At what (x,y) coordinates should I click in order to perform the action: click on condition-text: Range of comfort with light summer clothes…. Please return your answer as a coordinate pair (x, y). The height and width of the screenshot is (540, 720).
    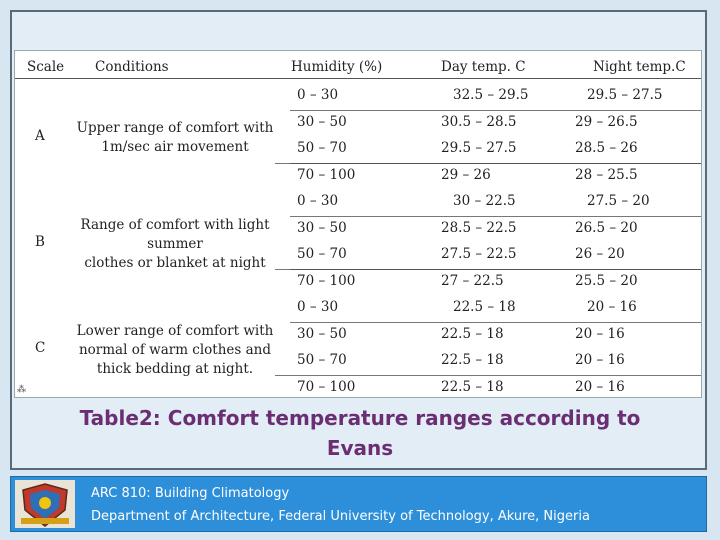
    Looking at the image, I should click on (175, 244).